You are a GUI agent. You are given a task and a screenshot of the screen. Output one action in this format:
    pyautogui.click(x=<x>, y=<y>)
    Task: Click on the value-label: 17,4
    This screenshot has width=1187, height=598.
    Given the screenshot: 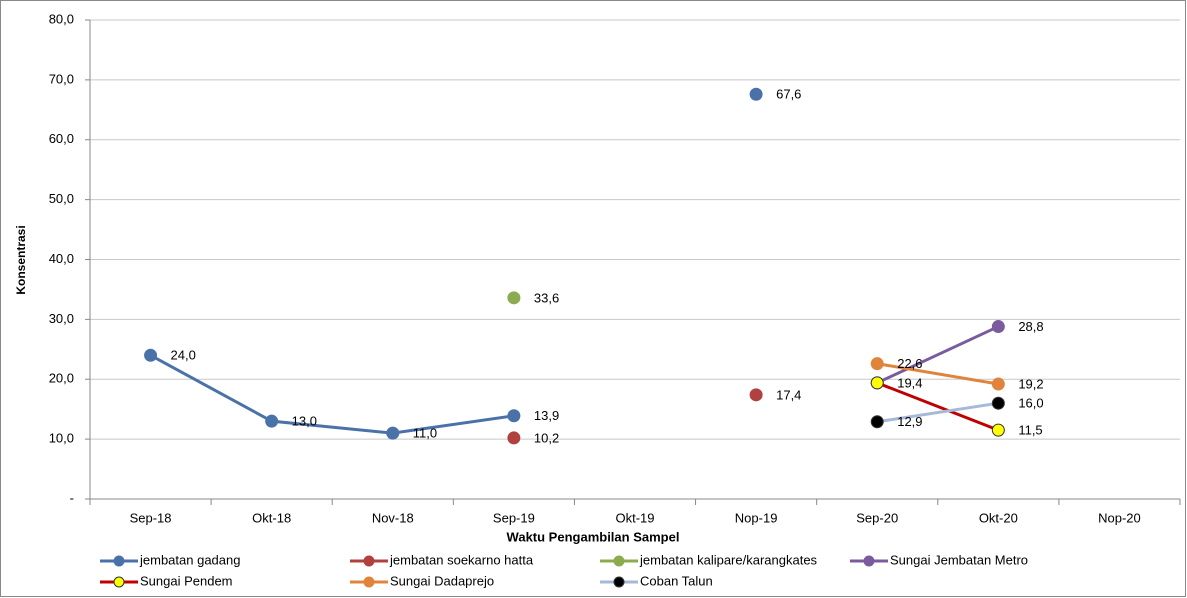 What is the action you would take?
    pyautogui.click(x=788, y=394)
    